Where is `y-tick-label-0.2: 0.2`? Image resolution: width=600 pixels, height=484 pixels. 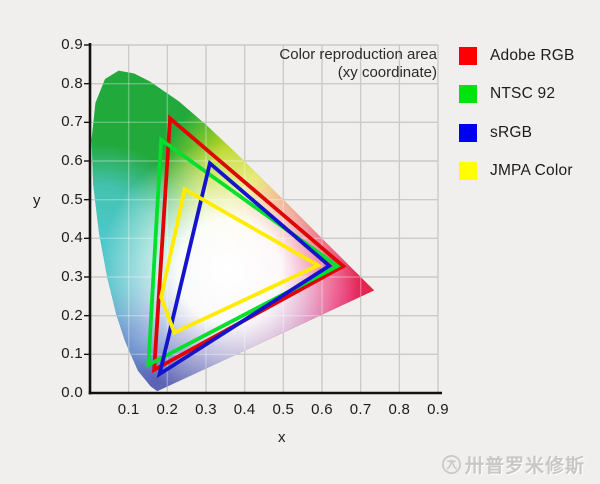 y-tick-label-0.2: 0.2 is located at coordinates (72, 315).